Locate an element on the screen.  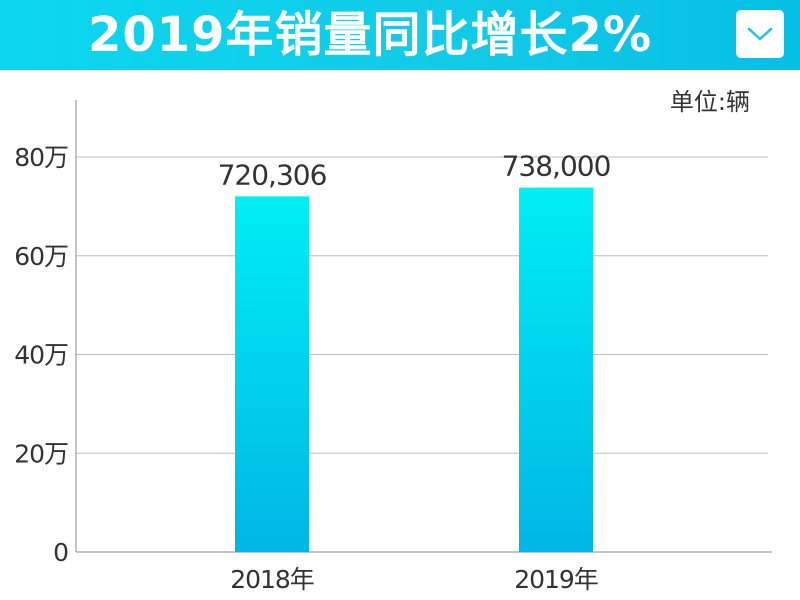
chevron-down-icon is located at coordinates (760, 34).